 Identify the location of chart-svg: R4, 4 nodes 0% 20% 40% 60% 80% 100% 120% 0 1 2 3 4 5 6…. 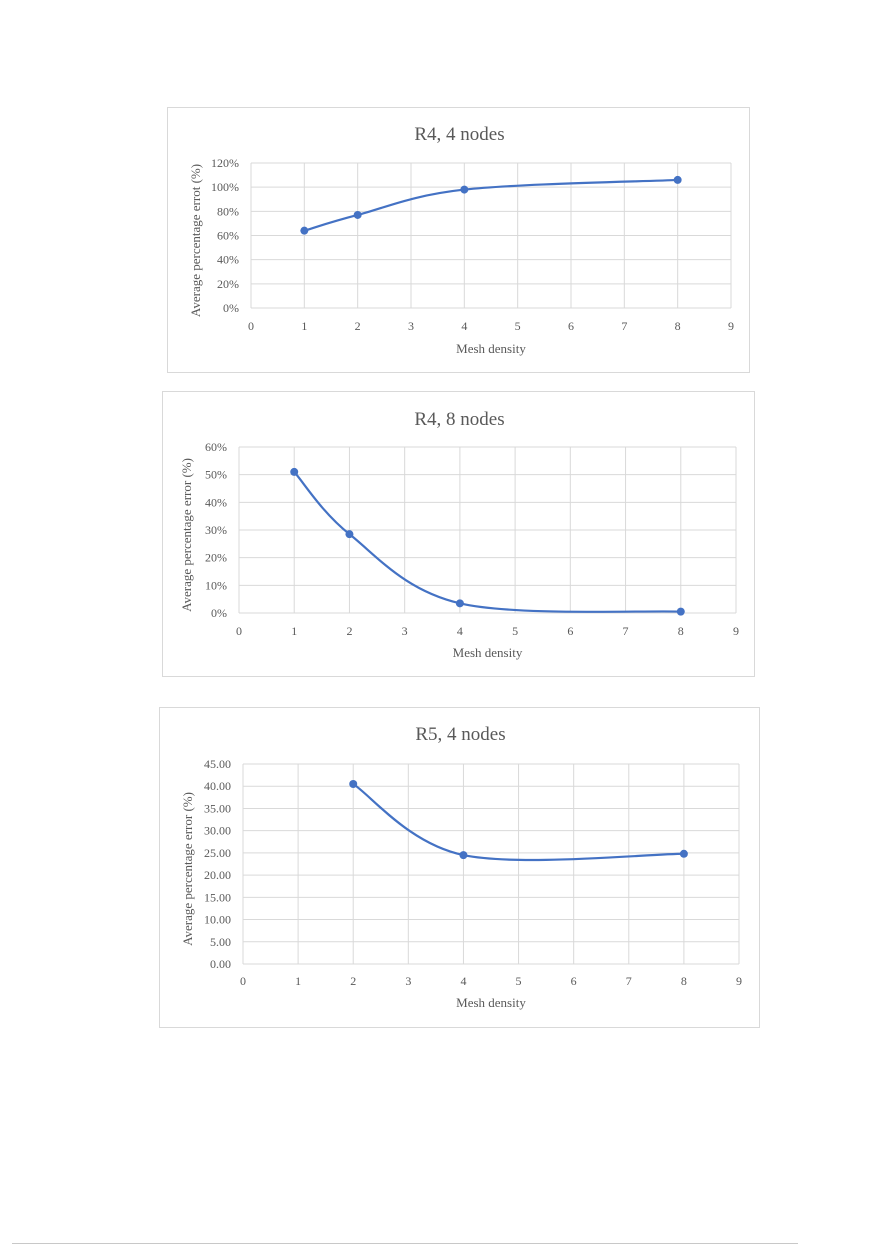
(461, 240).